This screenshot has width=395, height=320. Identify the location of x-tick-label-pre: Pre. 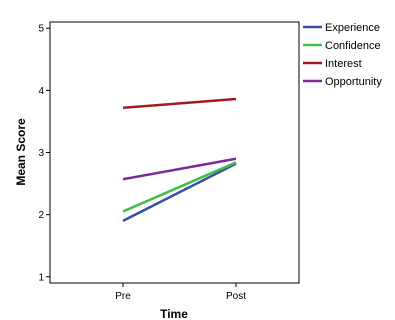
(123, 296).